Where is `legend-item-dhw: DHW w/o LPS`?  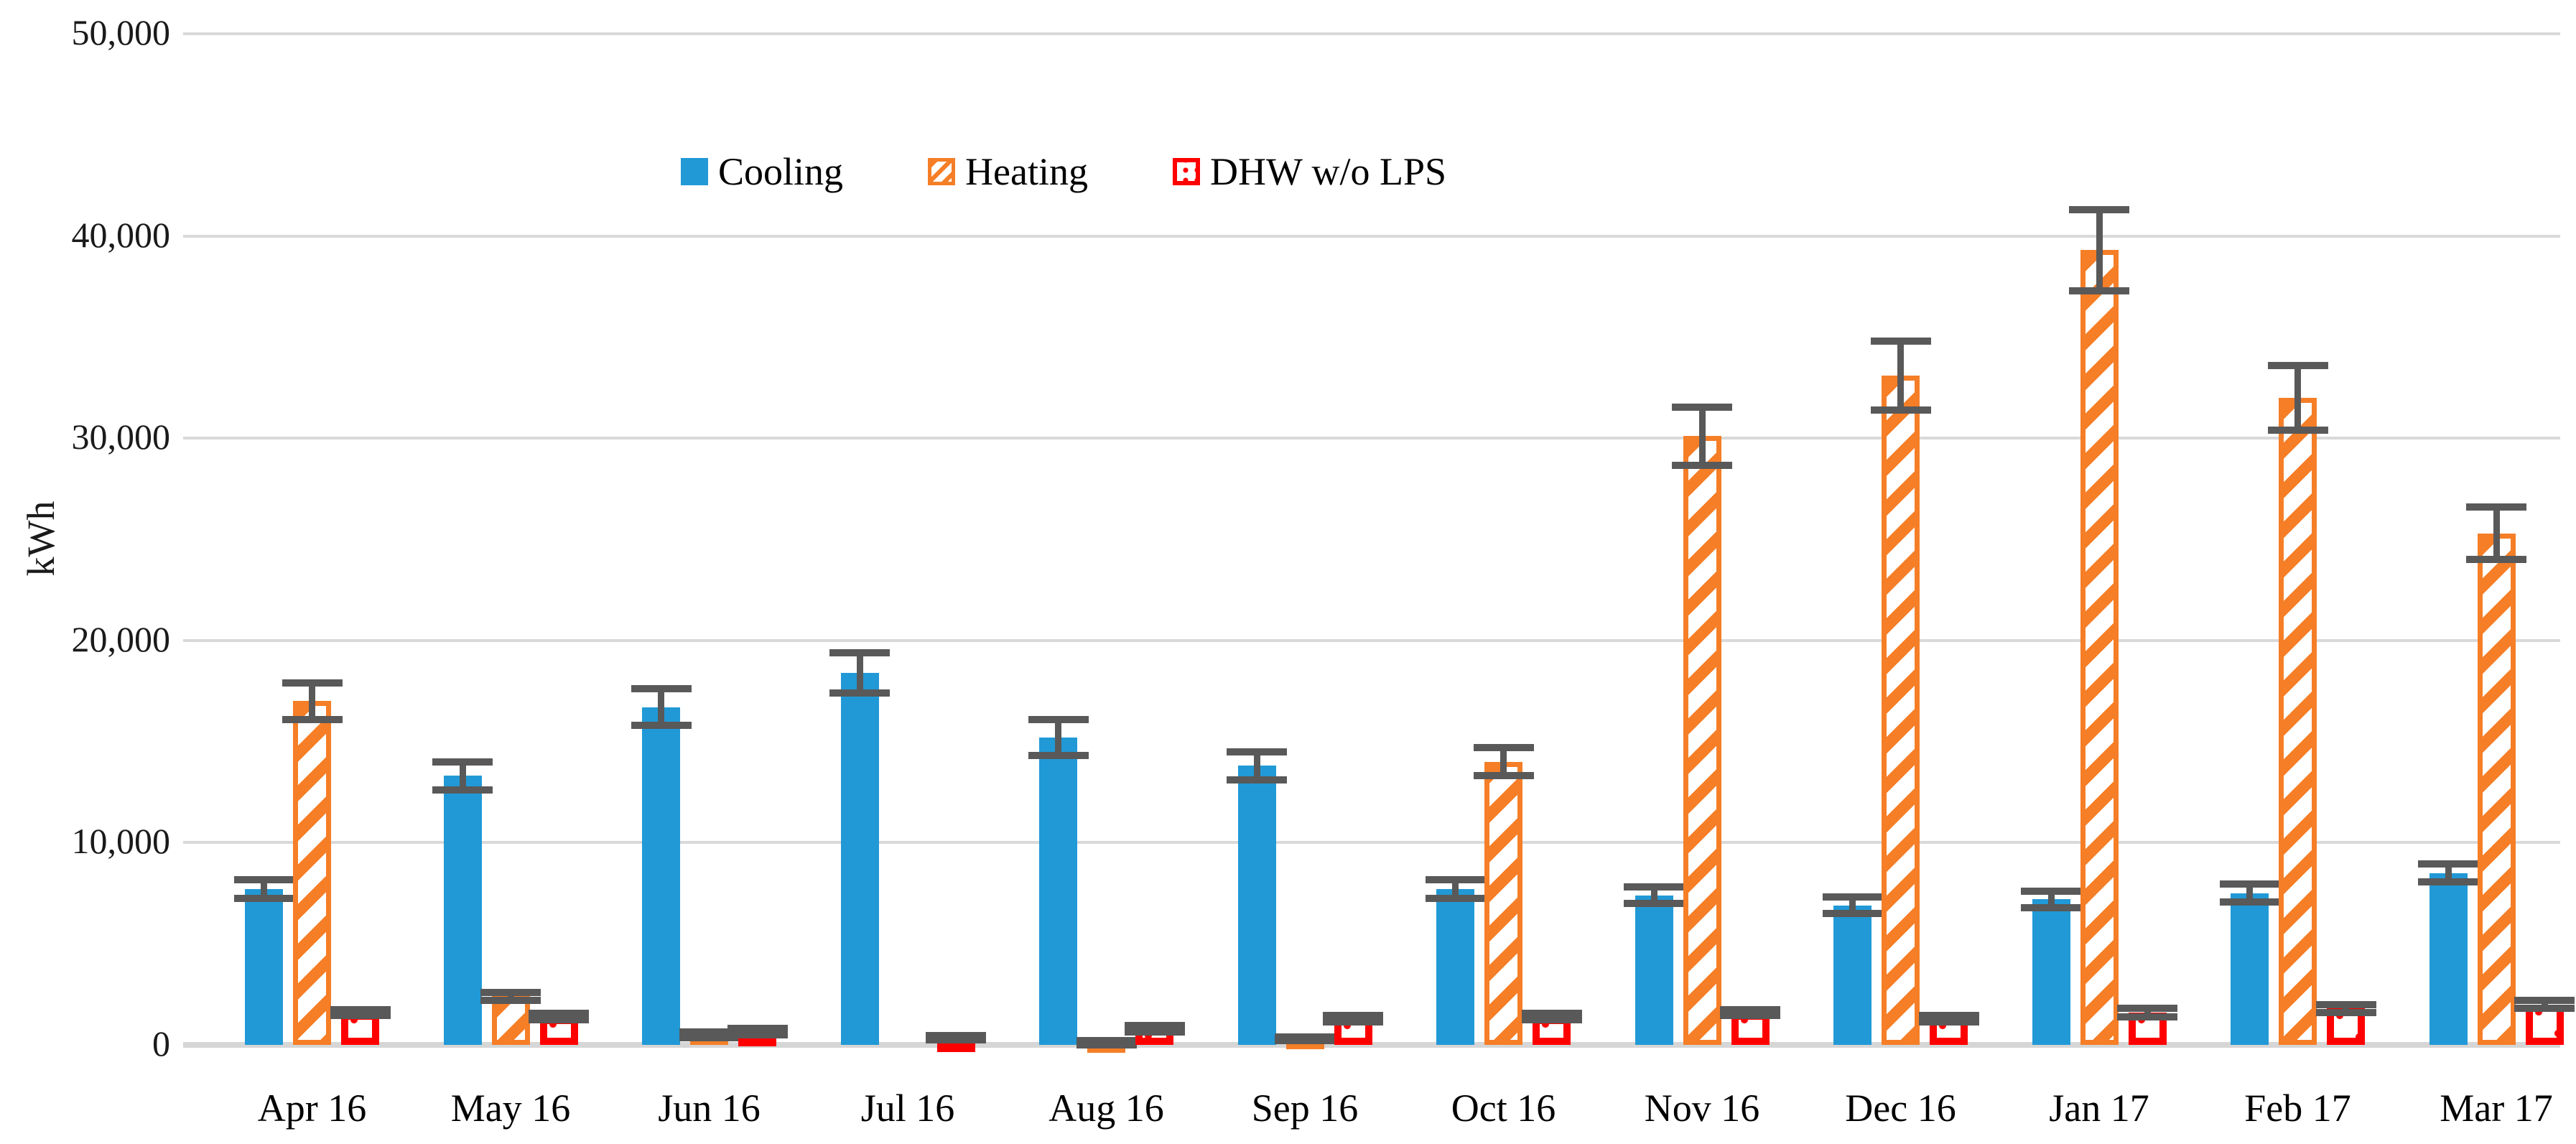
legend-item-dhw: DHW w/o LPS is located at coordinates (1309, 171).